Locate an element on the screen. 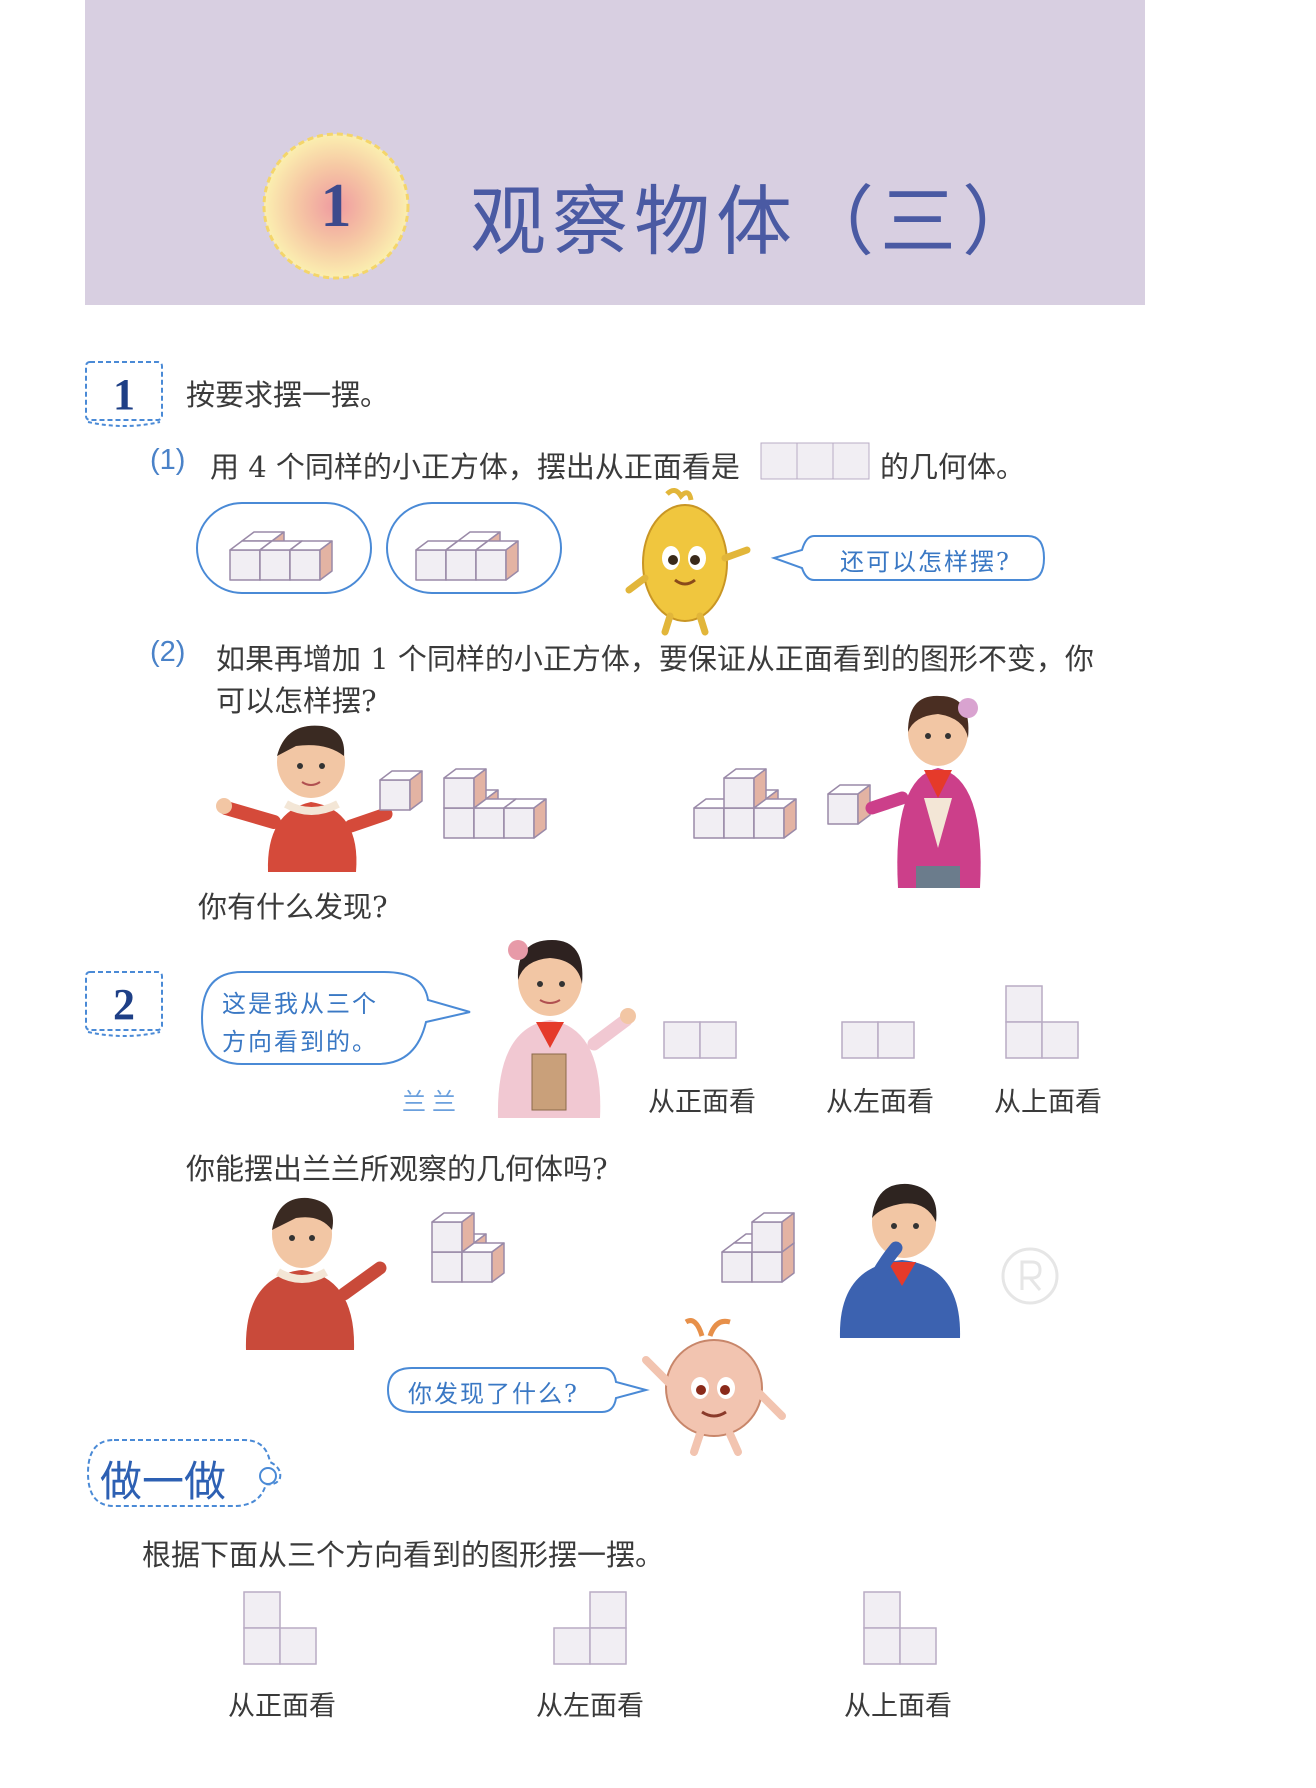 This screenshot has width=1316, height=1788. front-view-grid is located at coordinates (700, 1040).